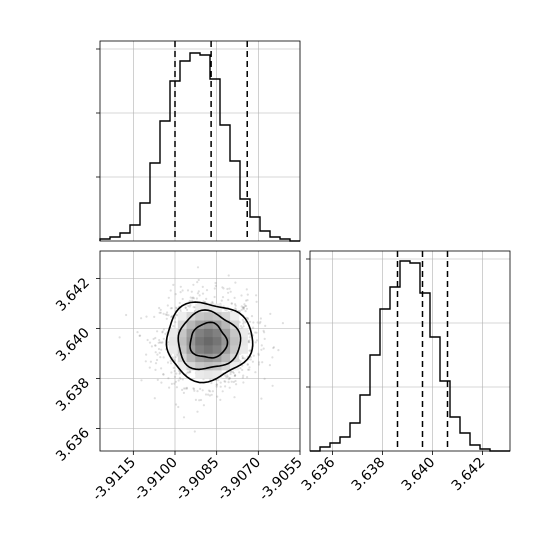 The width and height of the screenshot is (550, 550). I want to click on histogram-outline, so click(410, 356).